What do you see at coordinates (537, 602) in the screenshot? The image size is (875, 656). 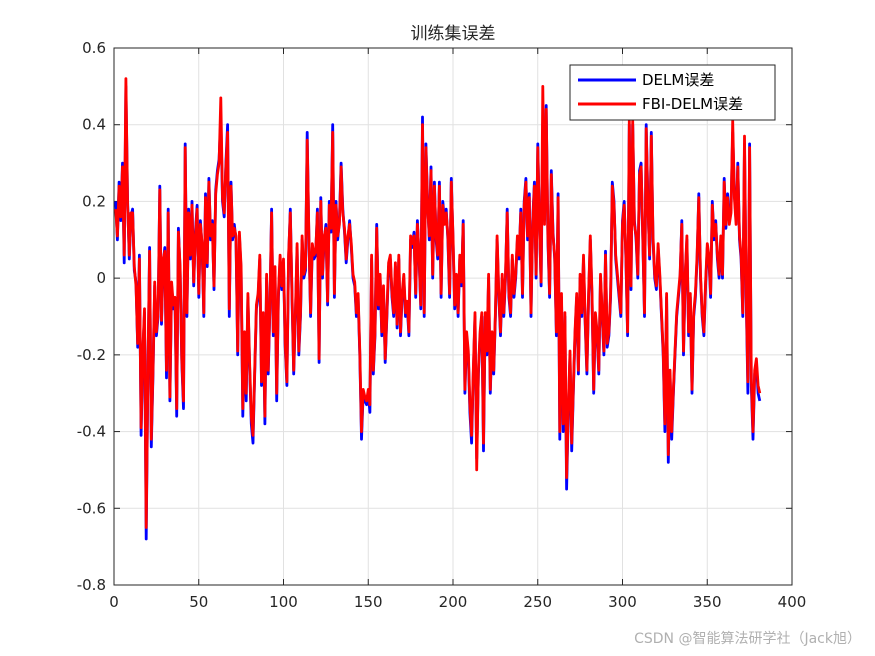 I see `x-tick-label: 250` at bounding box center [537, 602].